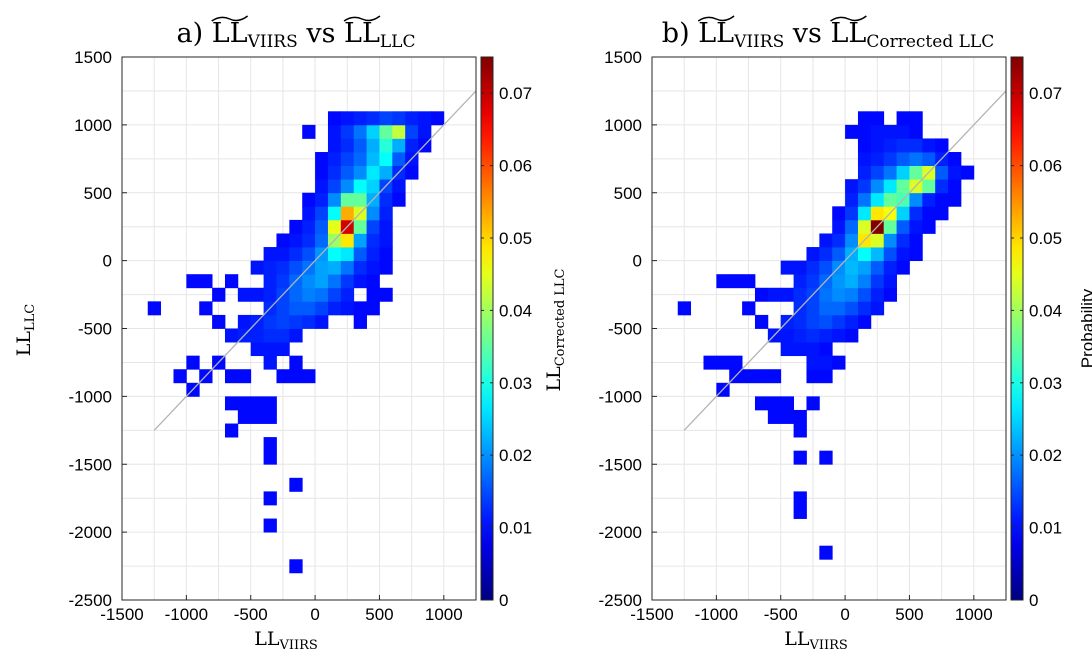 The width and height of the screenshot is (1092, 657). Describe the element at coordinates (974, 614) in the screenshot. I see `p1-x-tick-label: 1000` at that location.